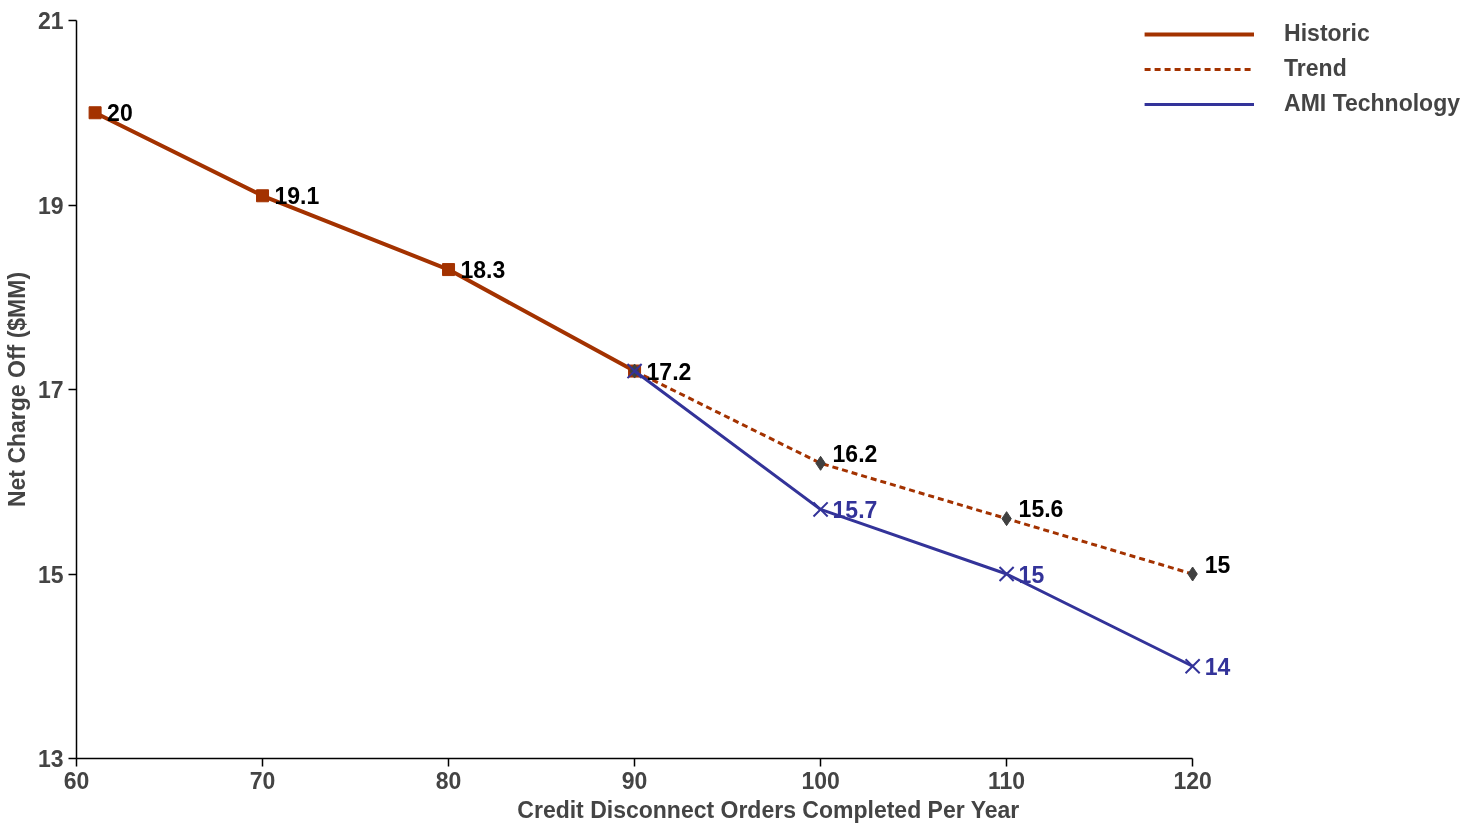  I want to click on x-tick-label: 70, so click(262, 780).